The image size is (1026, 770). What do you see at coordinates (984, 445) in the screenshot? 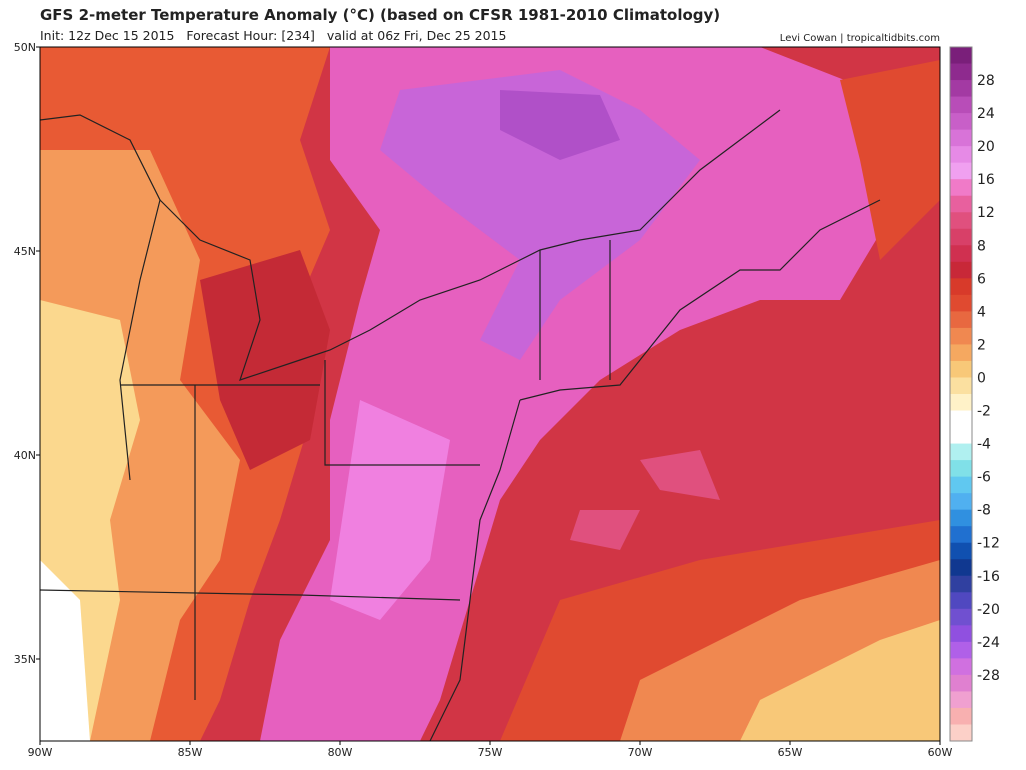
I see `colorbar-label: -4` at bounding box center [984, 445].